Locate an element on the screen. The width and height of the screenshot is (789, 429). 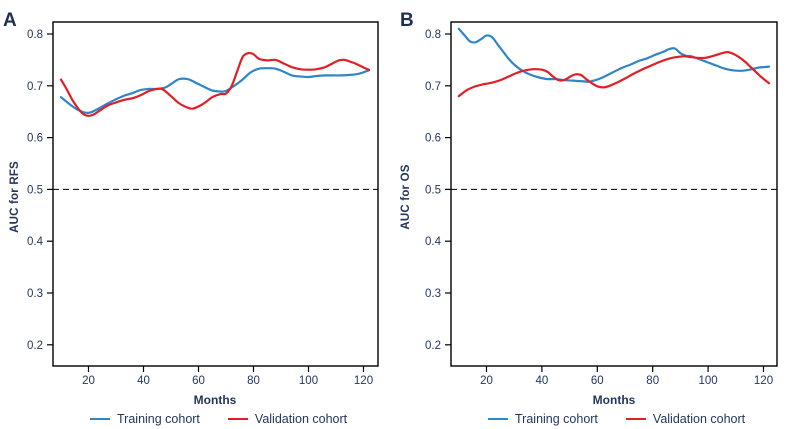
x-axis-title-b: Months is located at coordinates (614, 400).